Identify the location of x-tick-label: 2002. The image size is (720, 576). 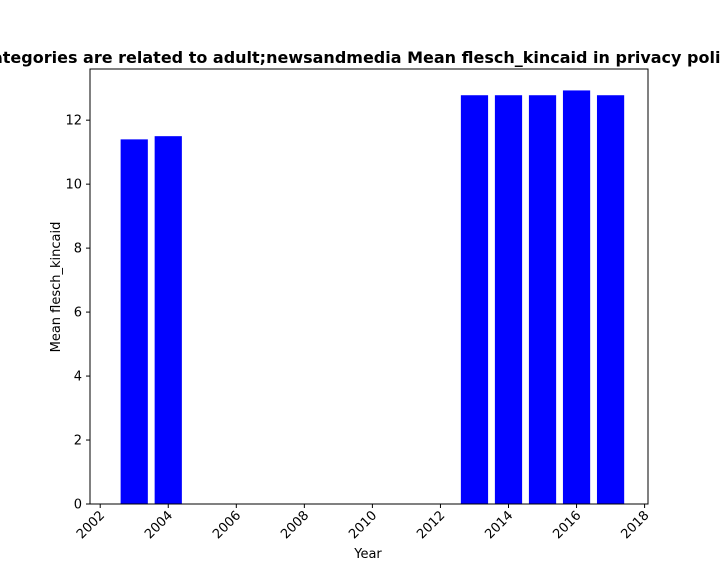
(91, 525).